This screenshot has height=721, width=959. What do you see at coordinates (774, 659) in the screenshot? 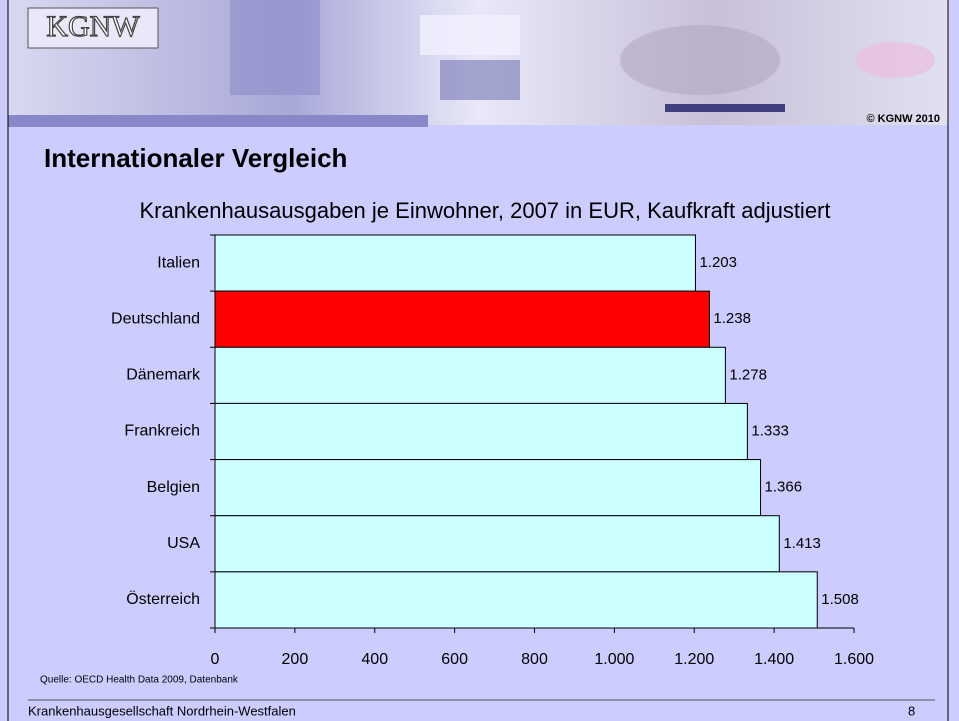
I see `x-tick-label: 1.400` at bounding box center [774, 659].